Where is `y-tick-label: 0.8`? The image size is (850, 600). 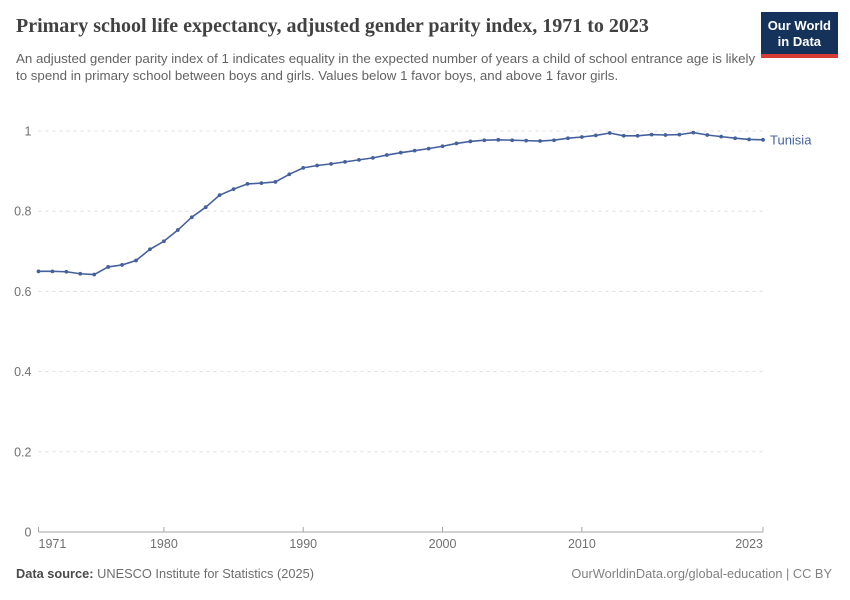 y-tick-label: 0.8 is located at coordinates (22, 212).